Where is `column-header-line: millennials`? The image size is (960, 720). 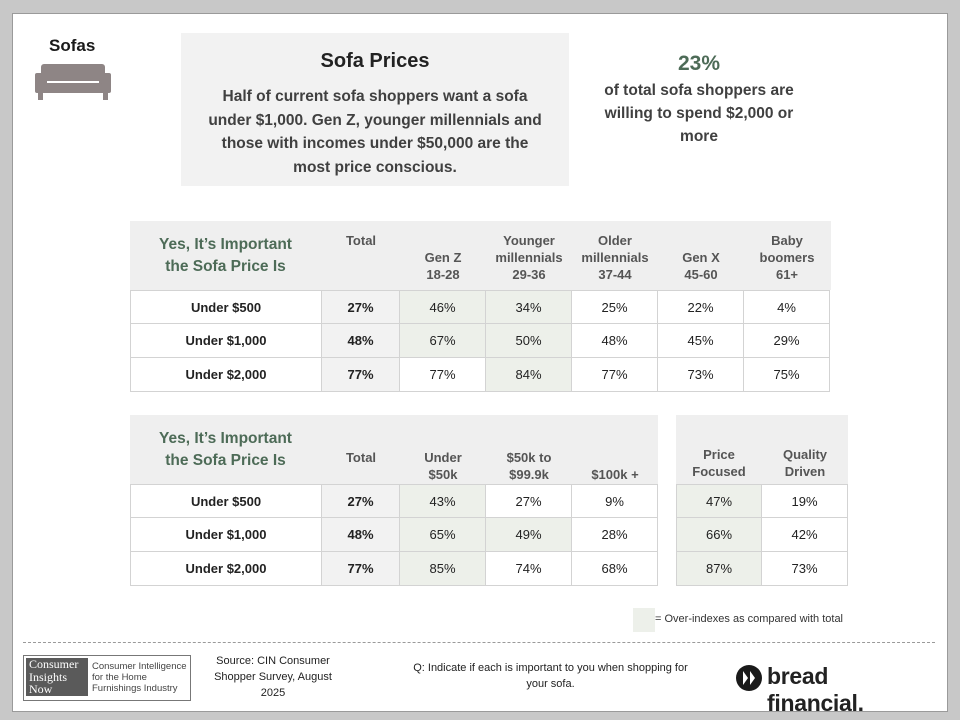
column-header-line: millennials is located at coordinates (529, 257).